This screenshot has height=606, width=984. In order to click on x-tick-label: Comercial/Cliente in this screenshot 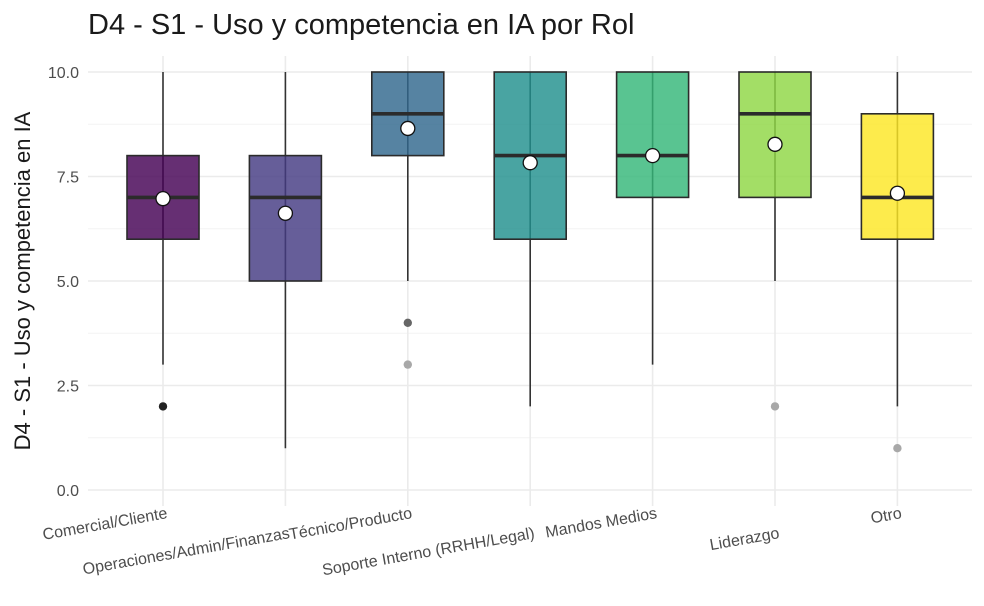, I will do `click(104, 524)`.